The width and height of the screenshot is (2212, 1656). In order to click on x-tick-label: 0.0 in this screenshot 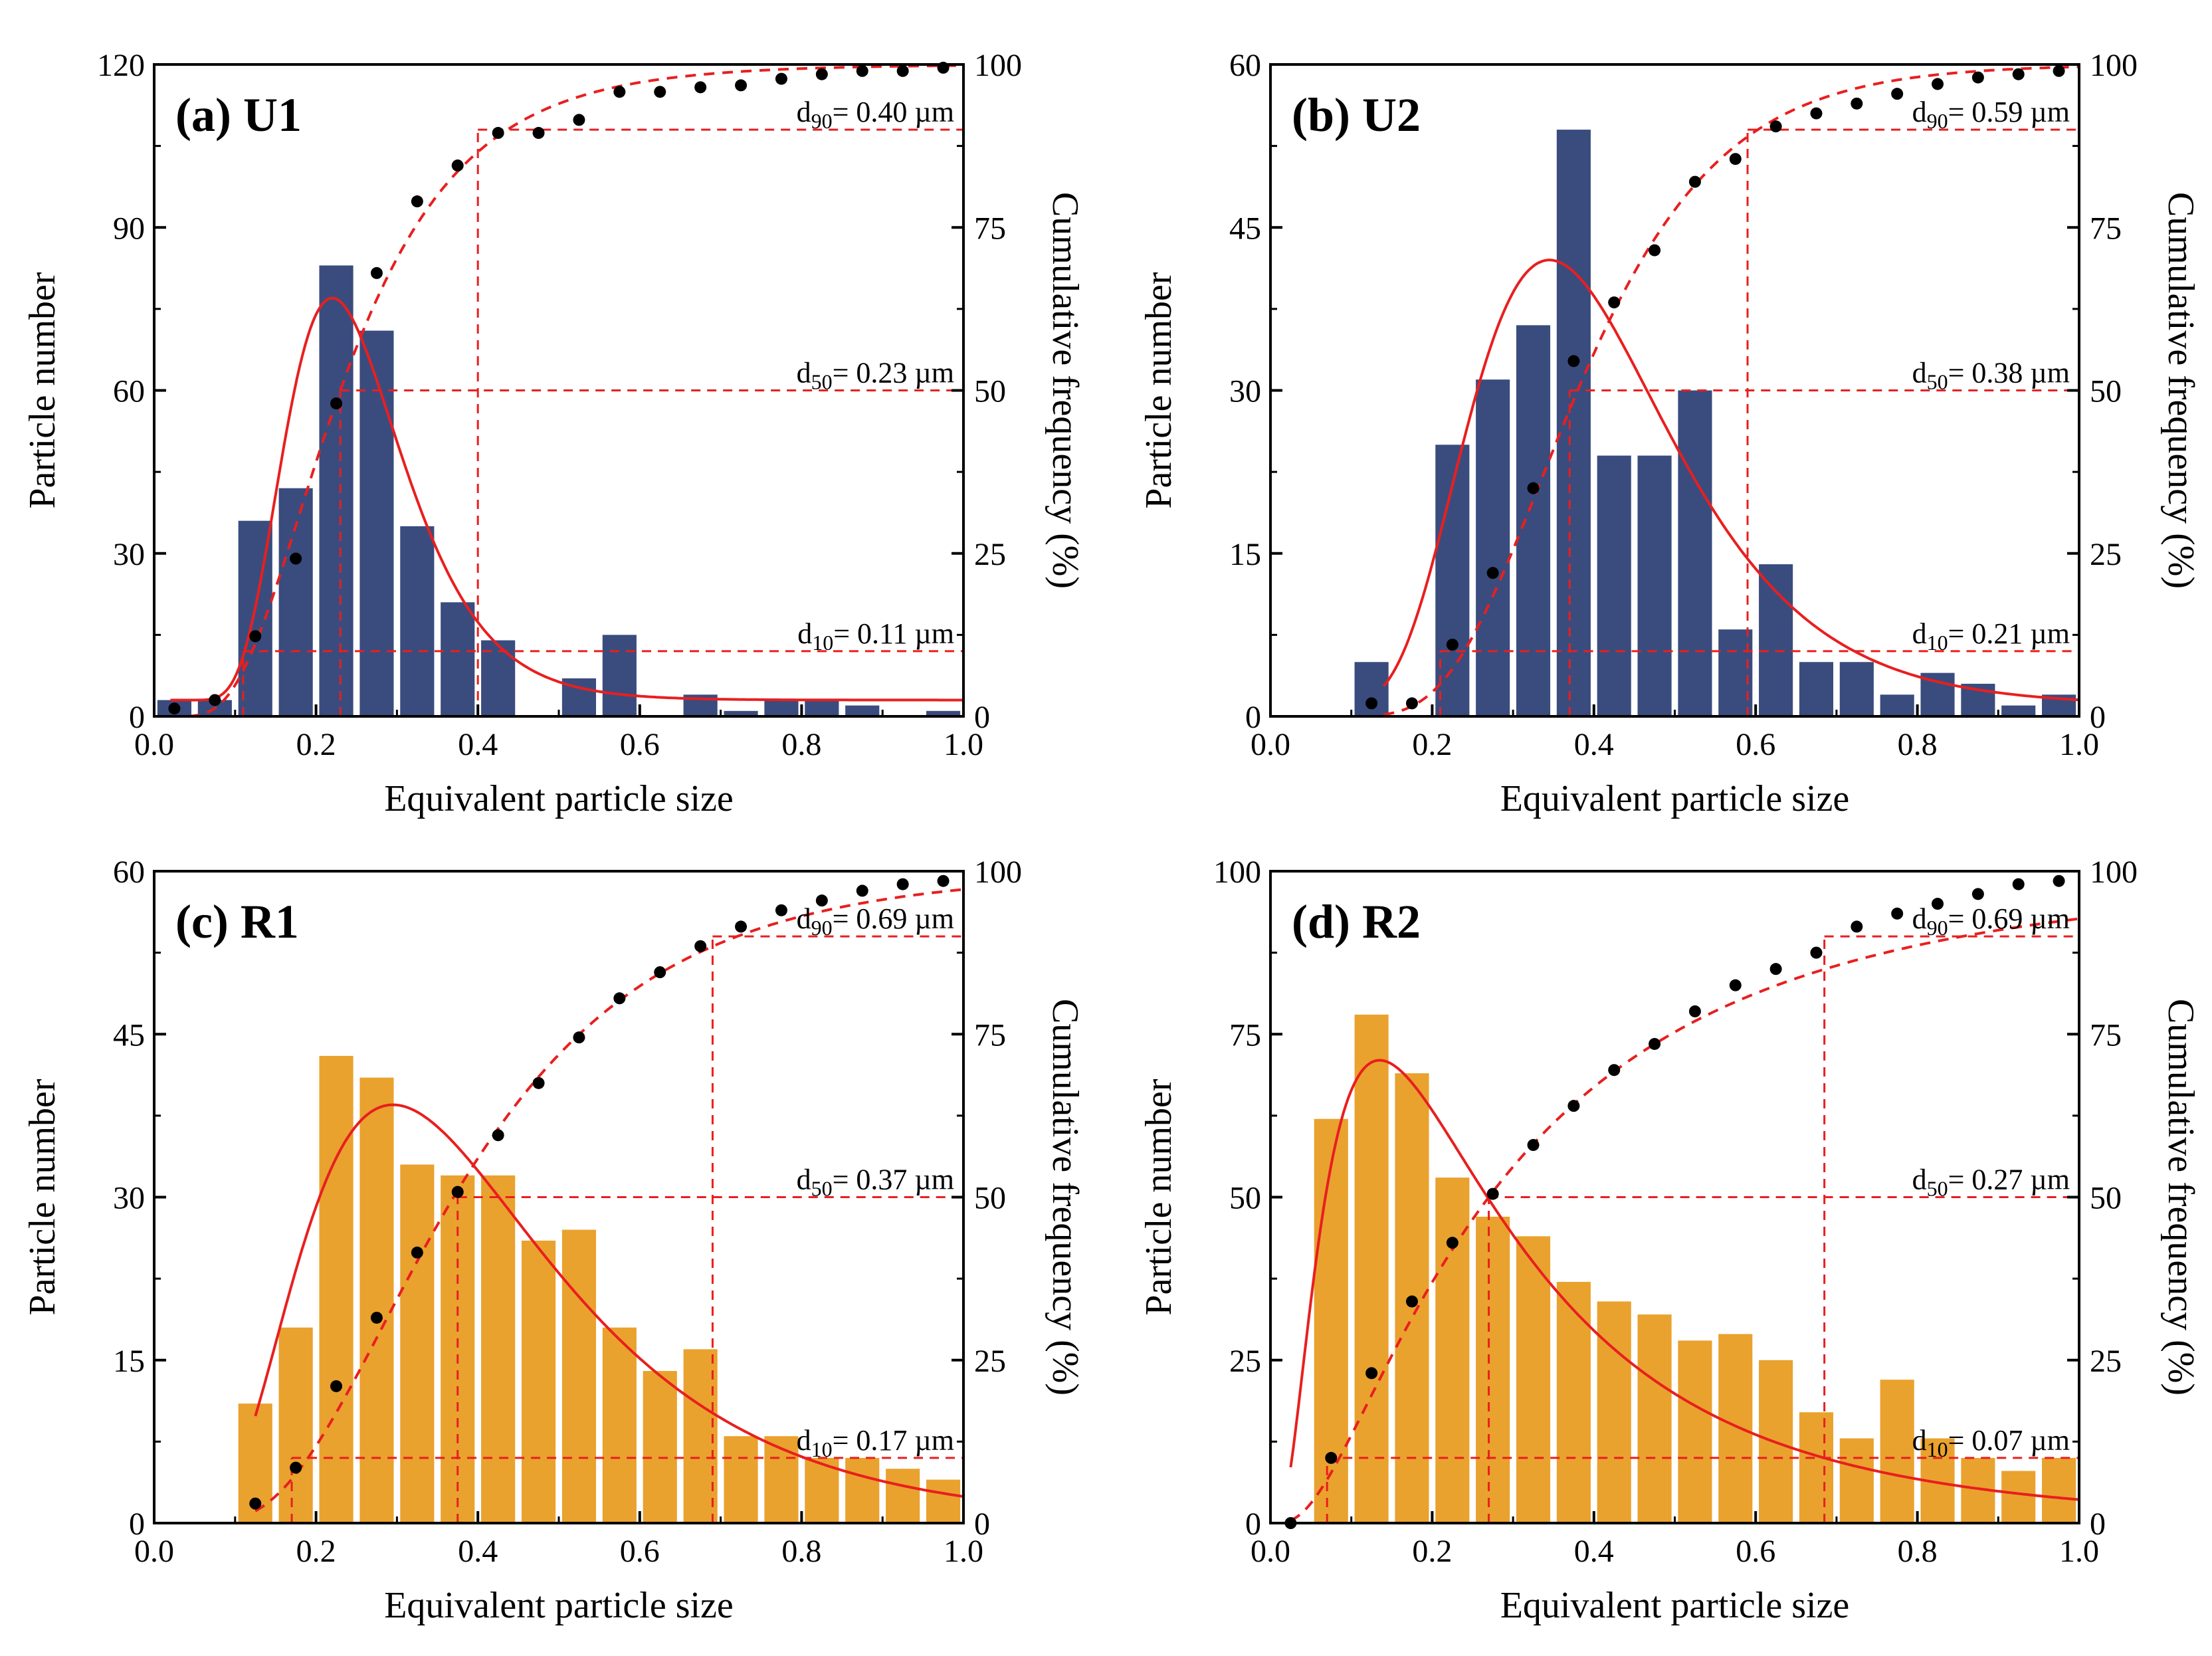, I will do `click(1271, 1552)`.